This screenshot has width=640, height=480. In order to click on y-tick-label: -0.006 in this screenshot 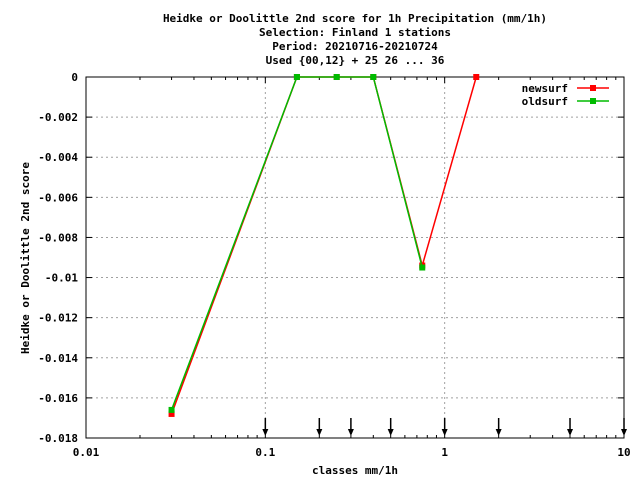, I will do `click(58, 197)`.